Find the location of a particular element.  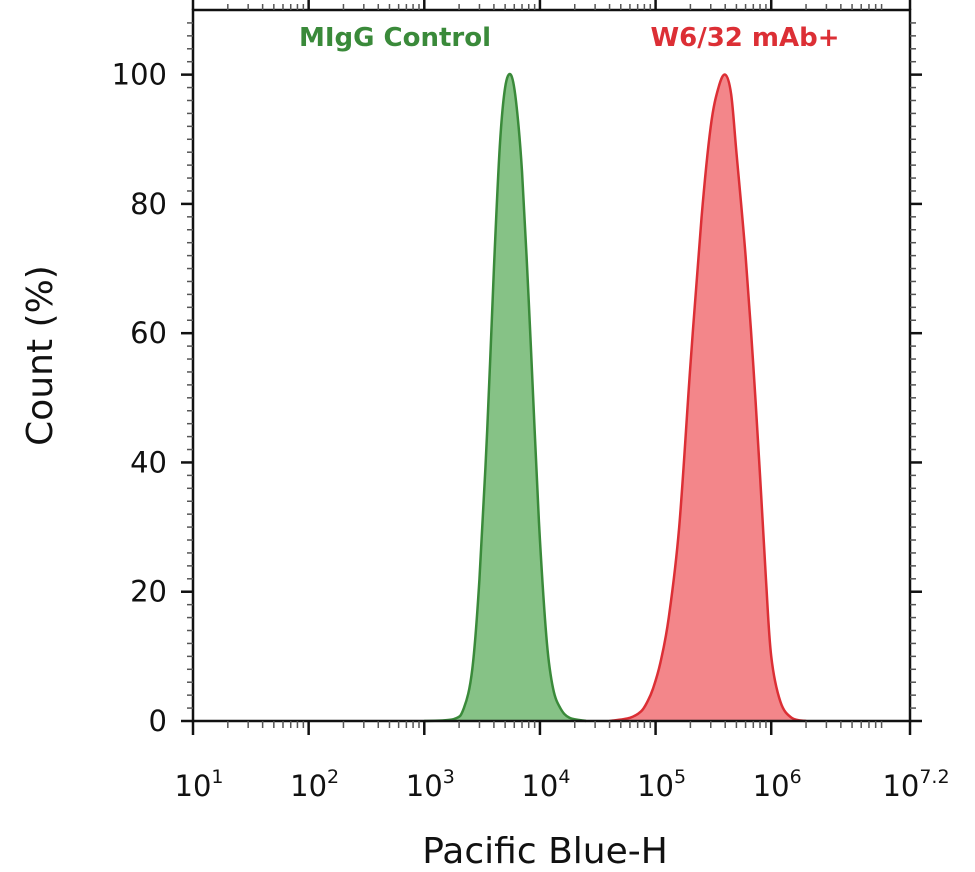

x-tick-label: 10³ is located at coordinates (430, 784).